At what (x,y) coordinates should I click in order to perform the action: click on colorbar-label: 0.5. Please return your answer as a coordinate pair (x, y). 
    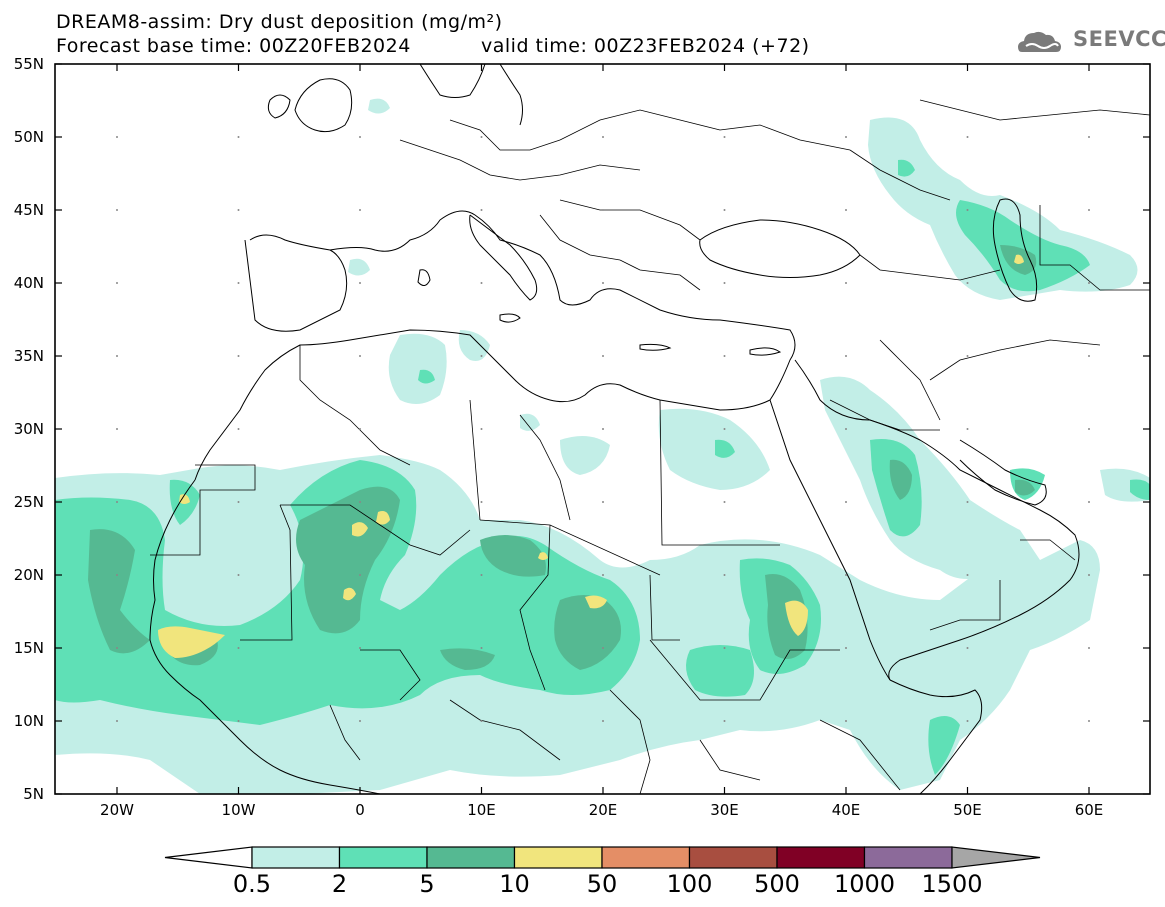
    Looking at the image, I should click on (252, 884).